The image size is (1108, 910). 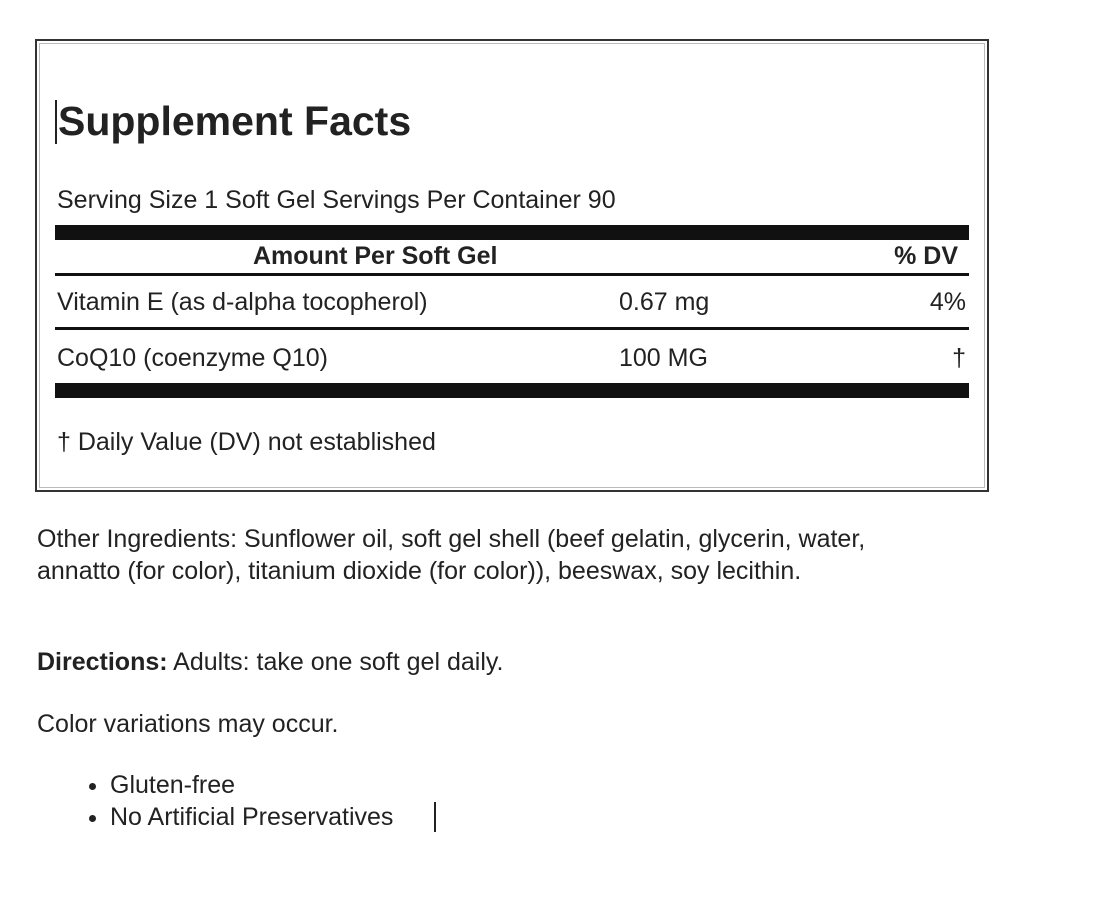 I want to click on note: Color variations may occur., so click(x=188, y=724).